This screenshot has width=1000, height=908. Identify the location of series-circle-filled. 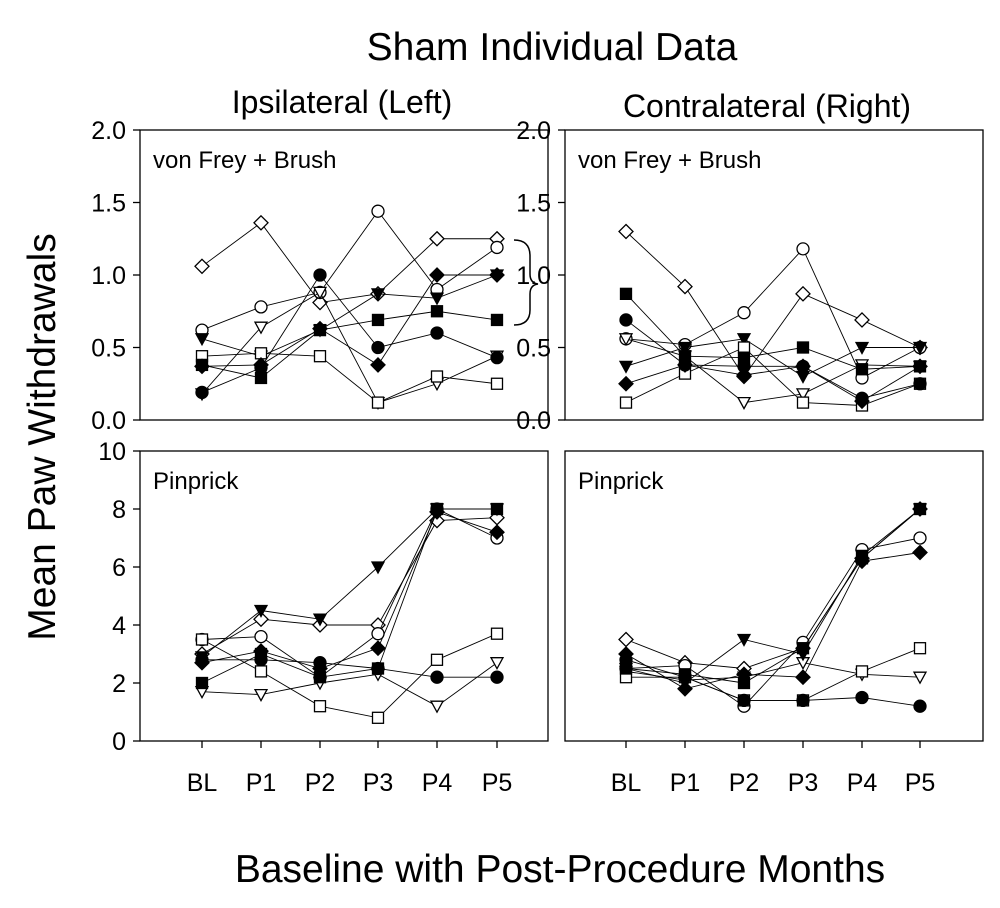
(773, 683).